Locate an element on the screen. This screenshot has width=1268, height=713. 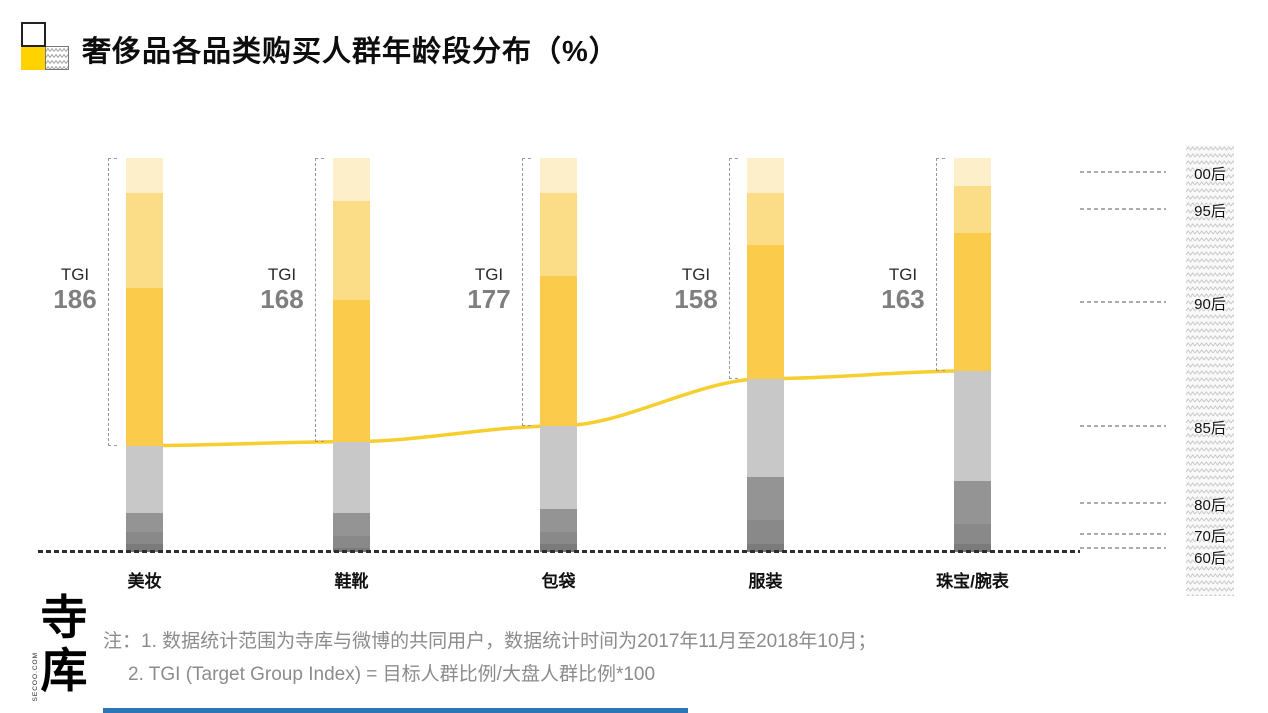
category-label: 珠宝/腕表 is located at coordinates (972, 581).